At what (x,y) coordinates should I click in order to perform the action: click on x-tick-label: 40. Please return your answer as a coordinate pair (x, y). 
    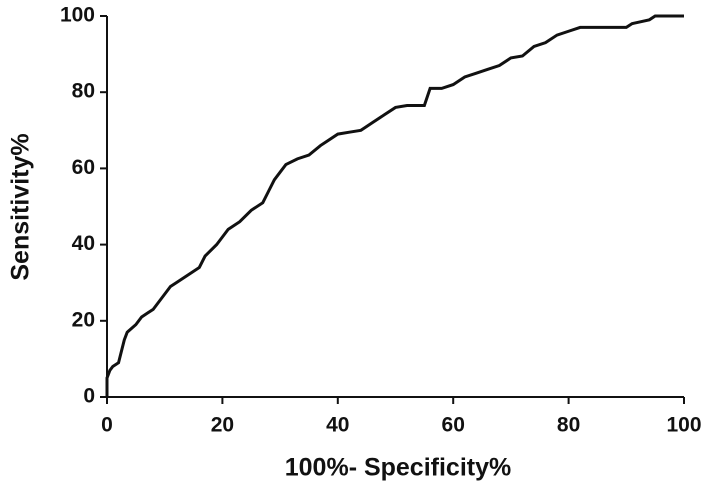
    Looking at the image, I should click on (337, 425).